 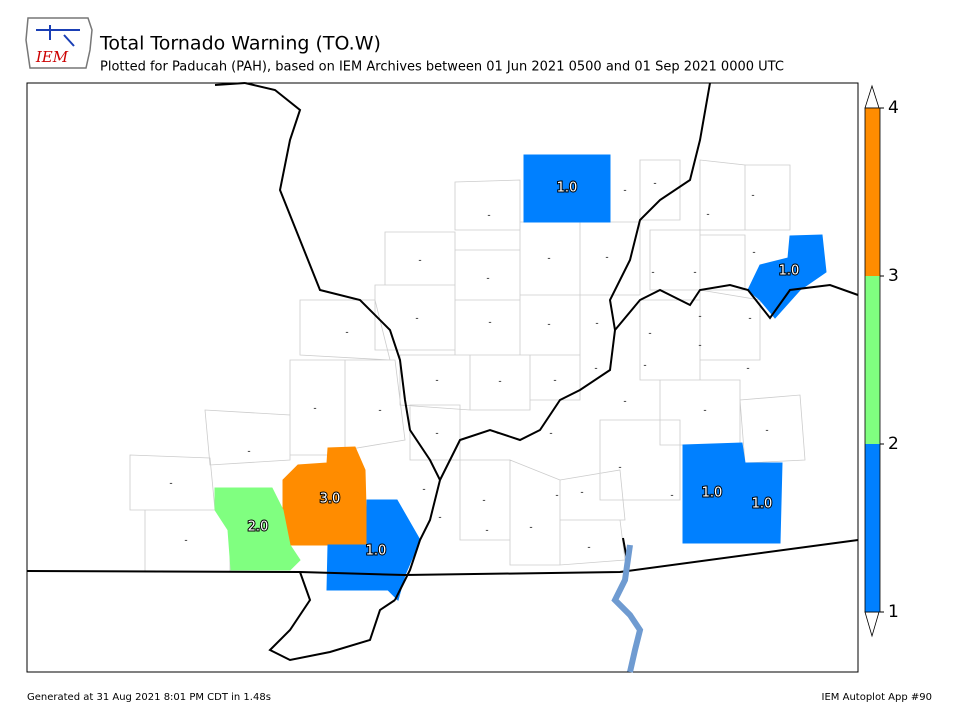 I want to click on colorbar-tick-label: 4, so click(x=893, y=108).